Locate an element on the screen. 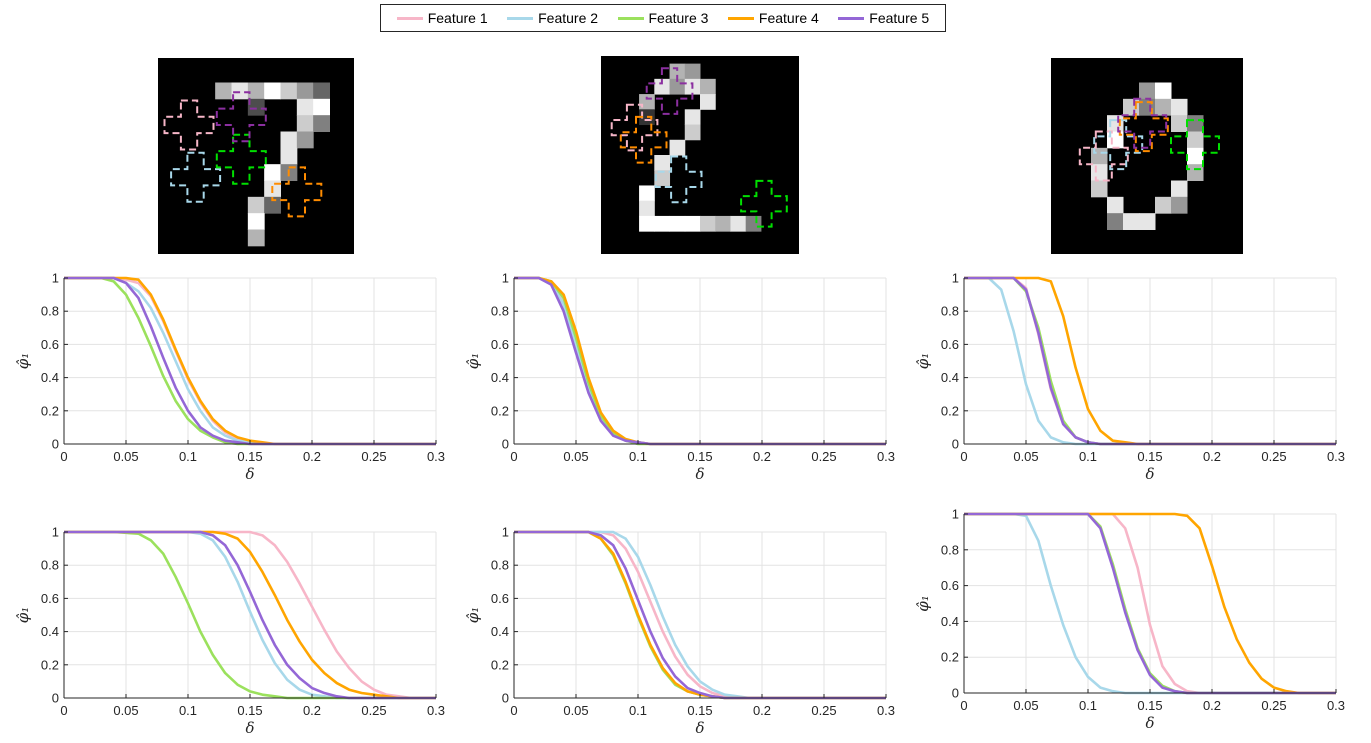  legend-label: Feature 1 is located at coordinates (457, 18).